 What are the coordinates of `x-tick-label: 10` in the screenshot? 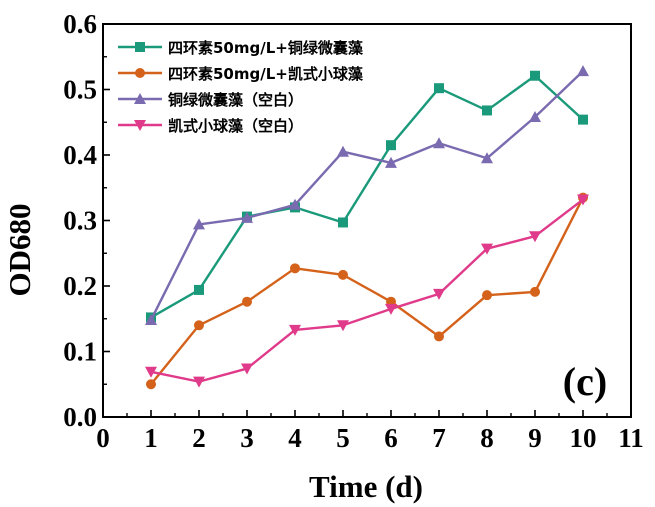 It's located at (583, 438).